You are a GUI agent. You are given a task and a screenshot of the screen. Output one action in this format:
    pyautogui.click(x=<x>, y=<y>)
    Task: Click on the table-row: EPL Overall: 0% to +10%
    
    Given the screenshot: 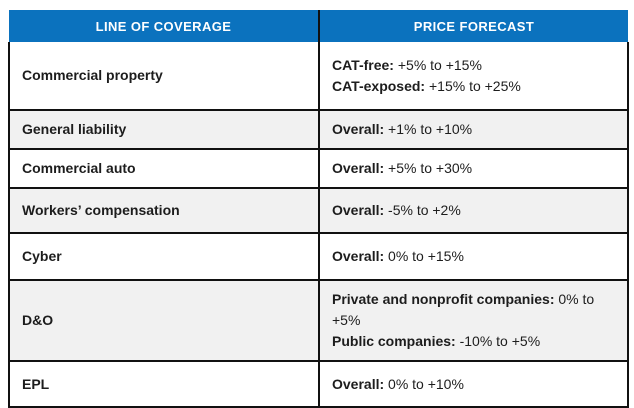 What is the action you would take?
    pyautogui.click(x=318, y=384)
    